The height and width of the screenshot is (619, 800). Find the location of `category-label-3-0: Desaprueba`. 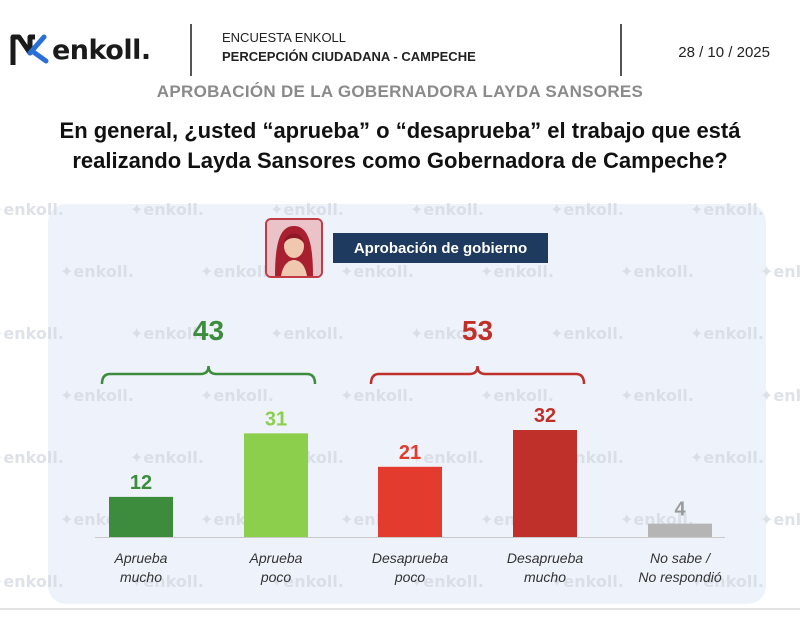

category-label-3-0: Desaprueba is located at coordinates (545, 558).